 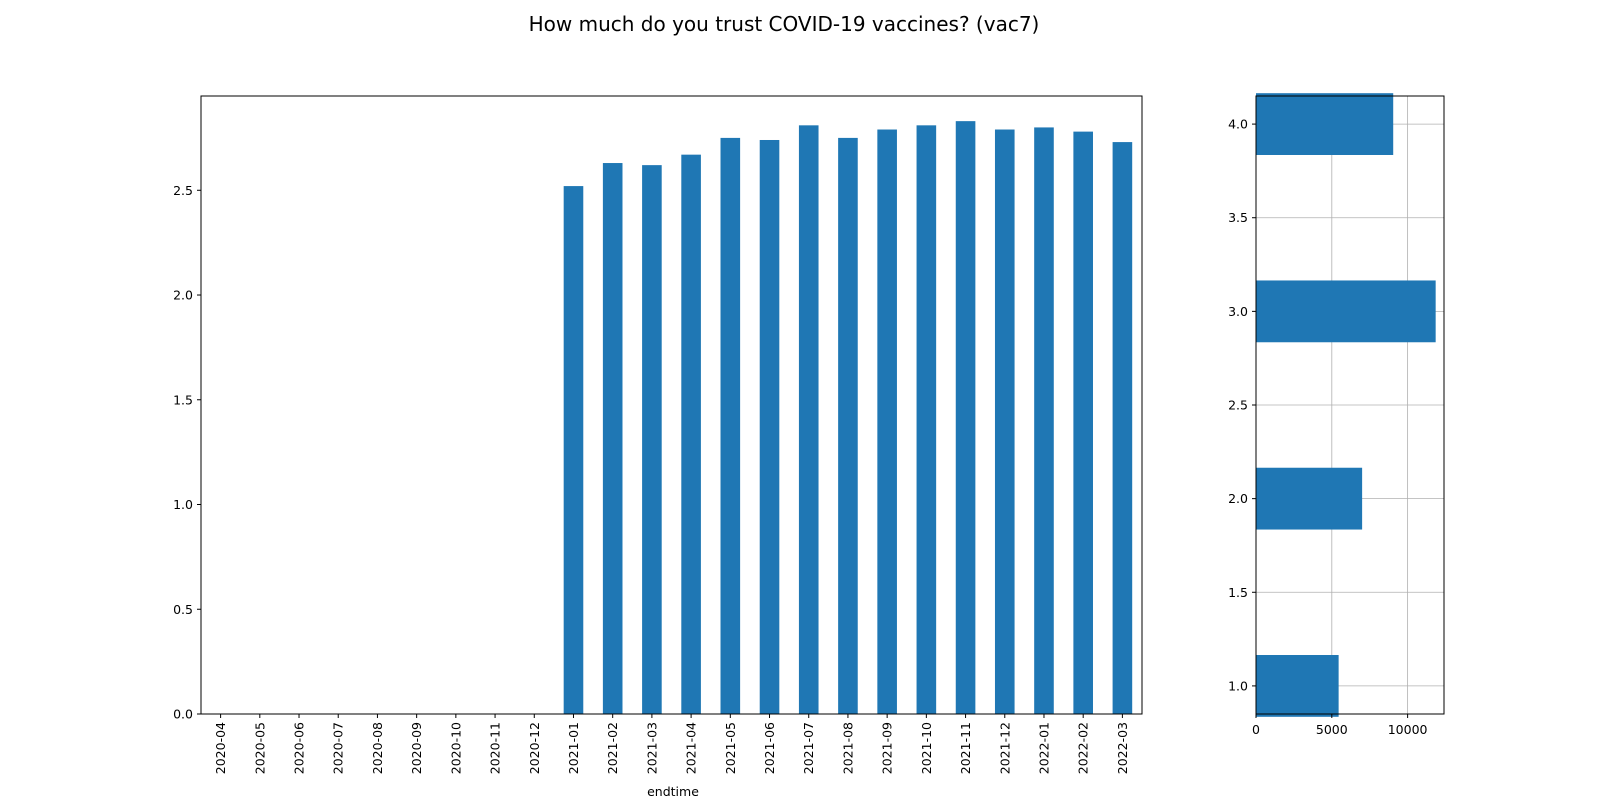 I want to click on y-tick-label: 0.0, so click(x=183, y=714).